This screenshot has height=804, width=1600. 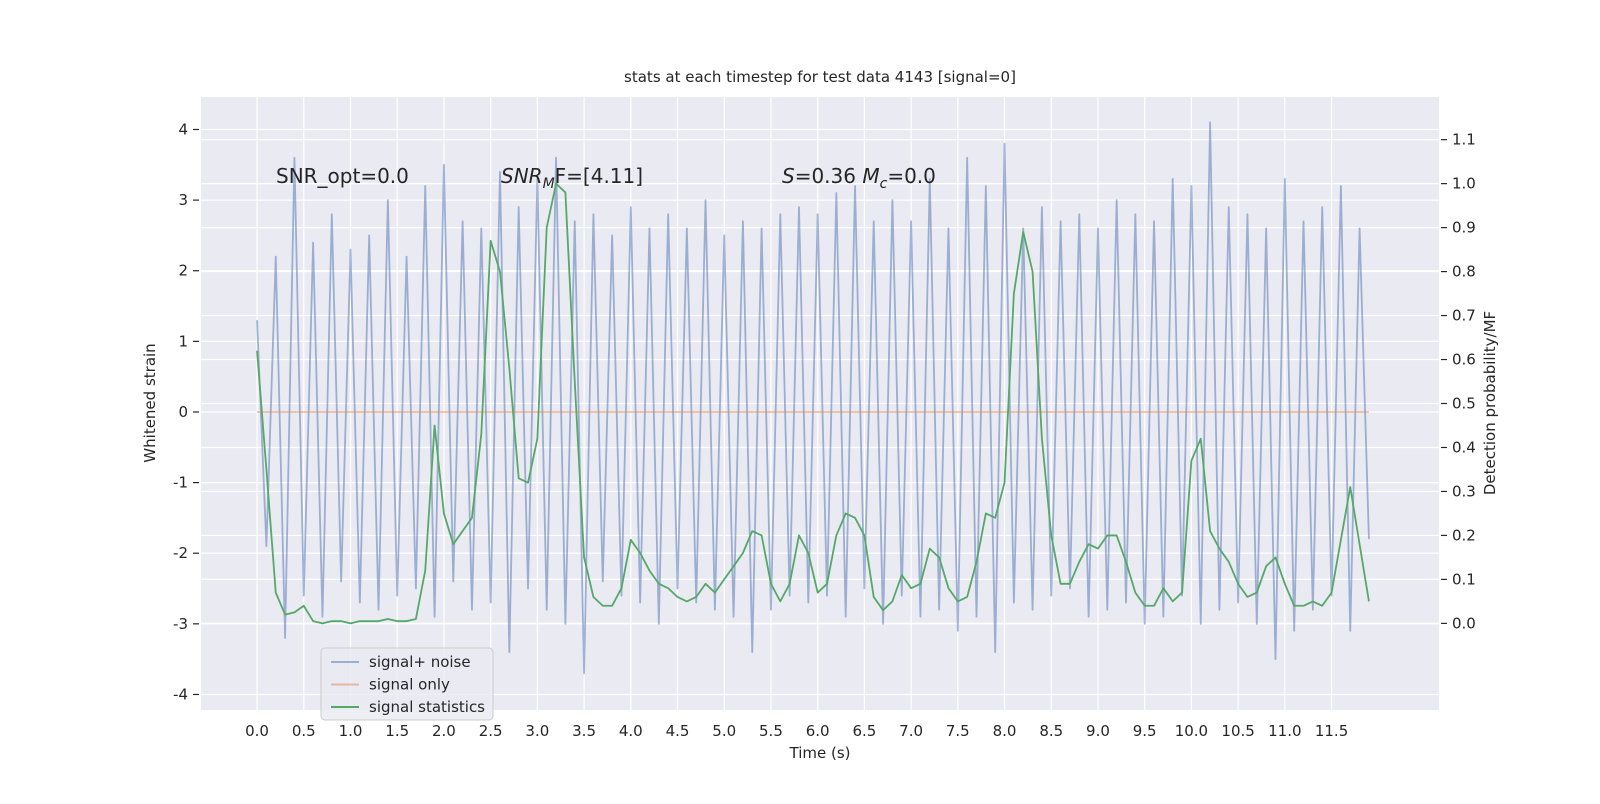 I want to click on y2-tick-label: 0.9, so click(x=1464, y=228).